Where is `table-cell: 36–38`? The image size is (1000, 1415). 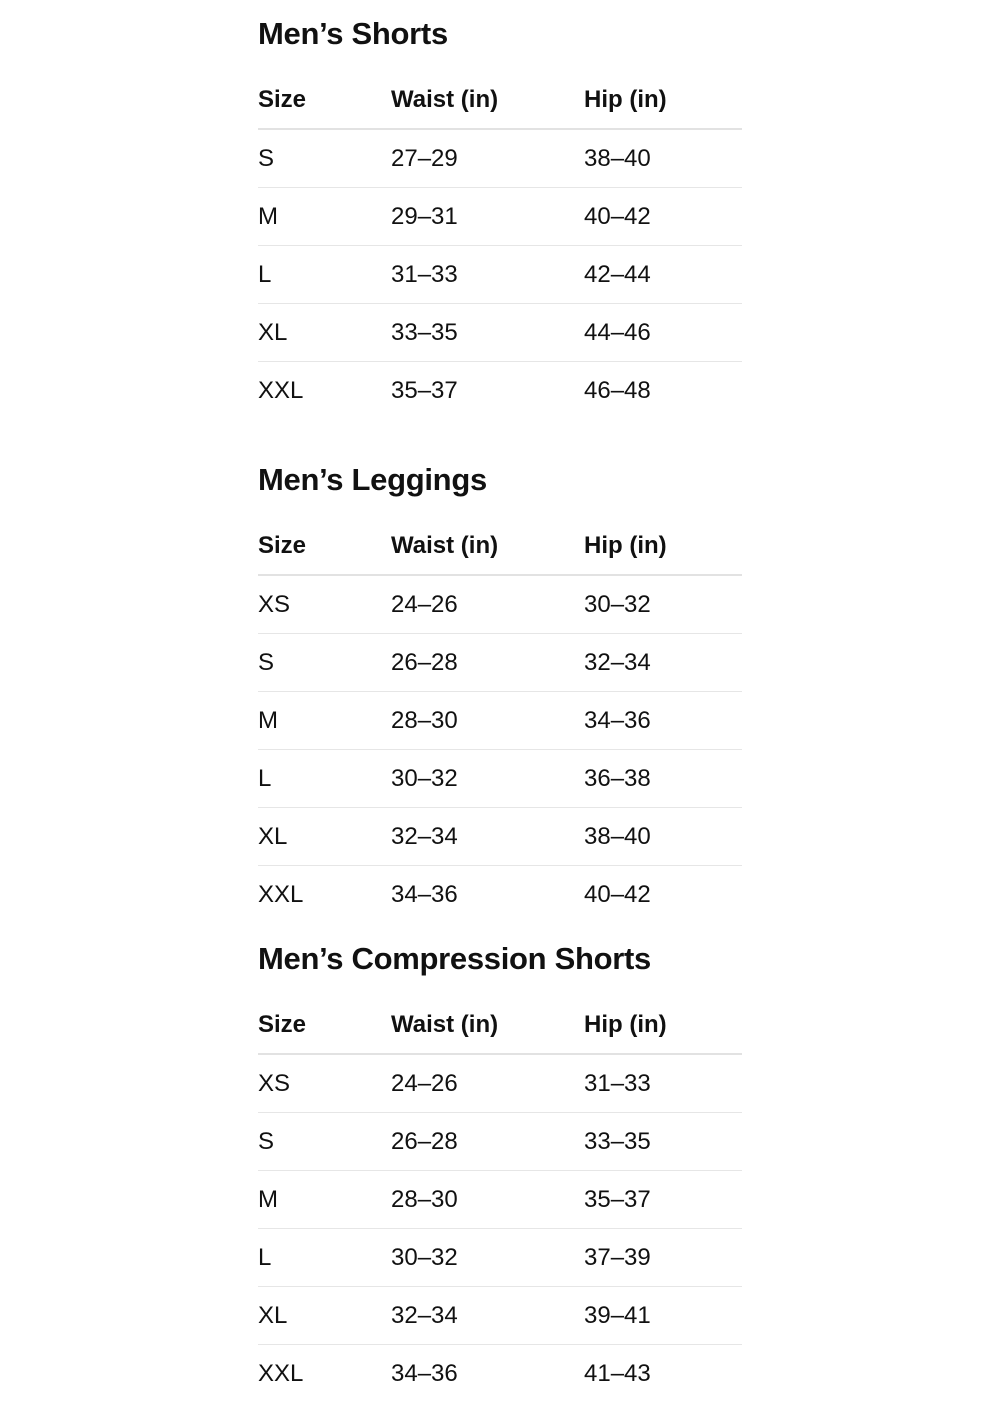 table-cell: 36–38 is located at coordinates (617, 778).